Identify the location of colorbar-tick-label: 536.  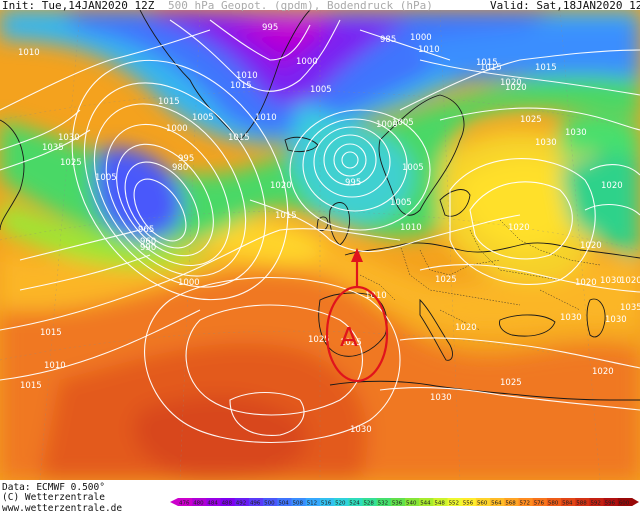
(397, 504).